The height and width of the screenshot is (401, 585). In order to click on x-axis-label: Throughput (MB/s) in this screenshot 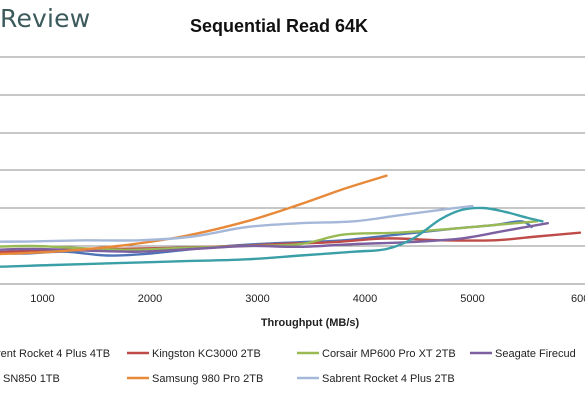, I will do `click(310, 323)`.